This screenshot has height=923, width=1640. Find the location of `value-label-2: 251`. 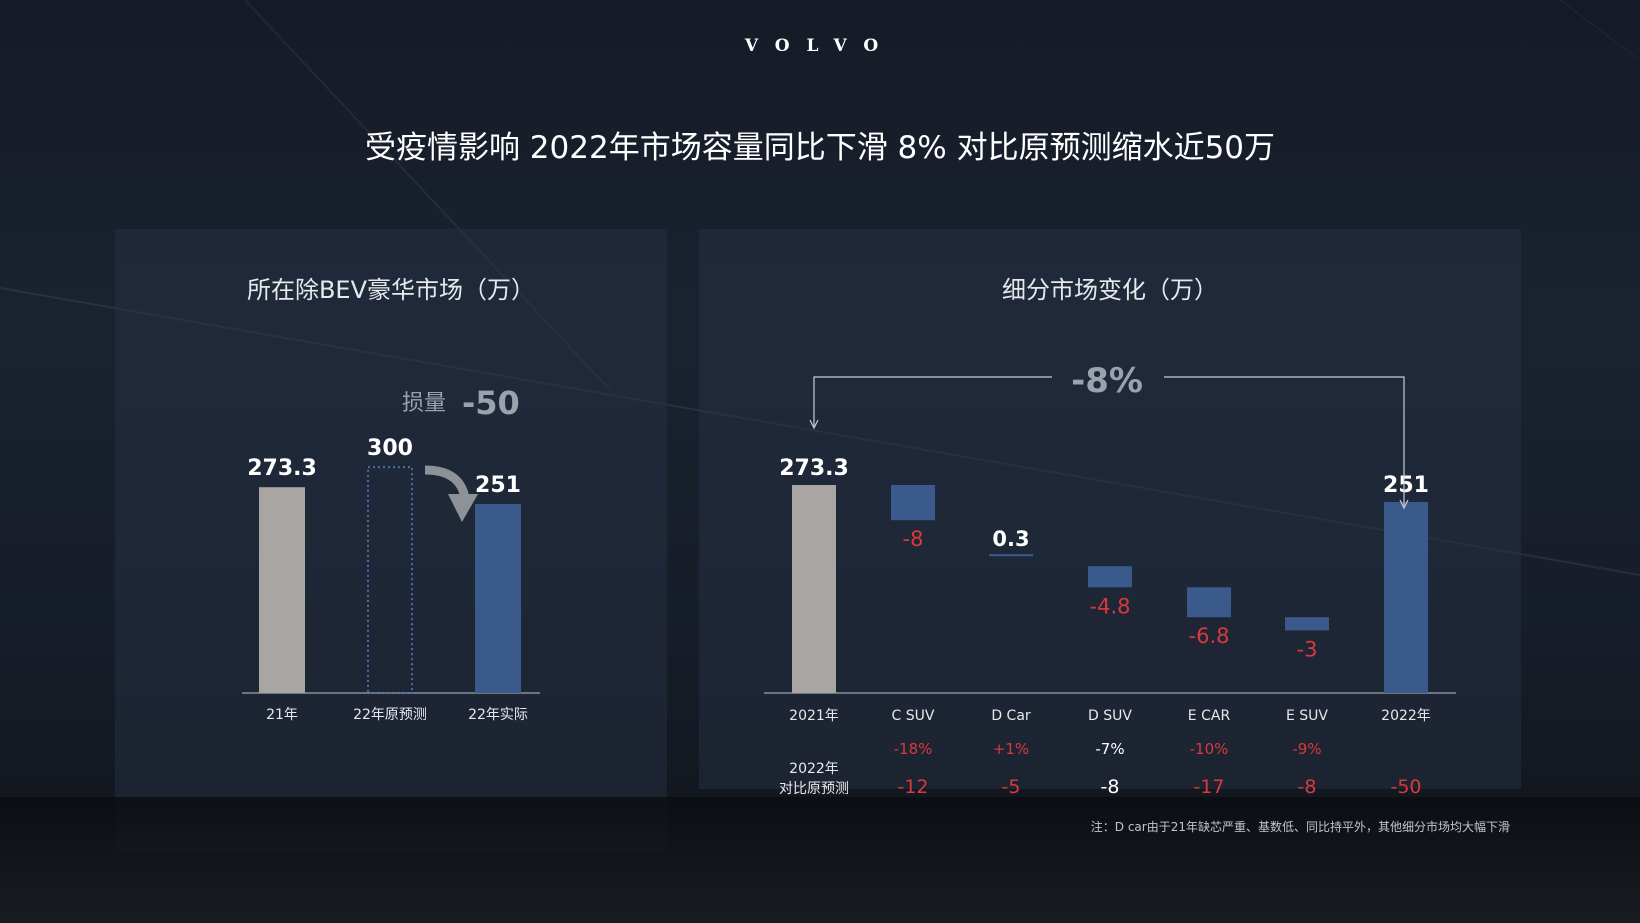

value-label-2: 251 is located at coordinates (498, 485).